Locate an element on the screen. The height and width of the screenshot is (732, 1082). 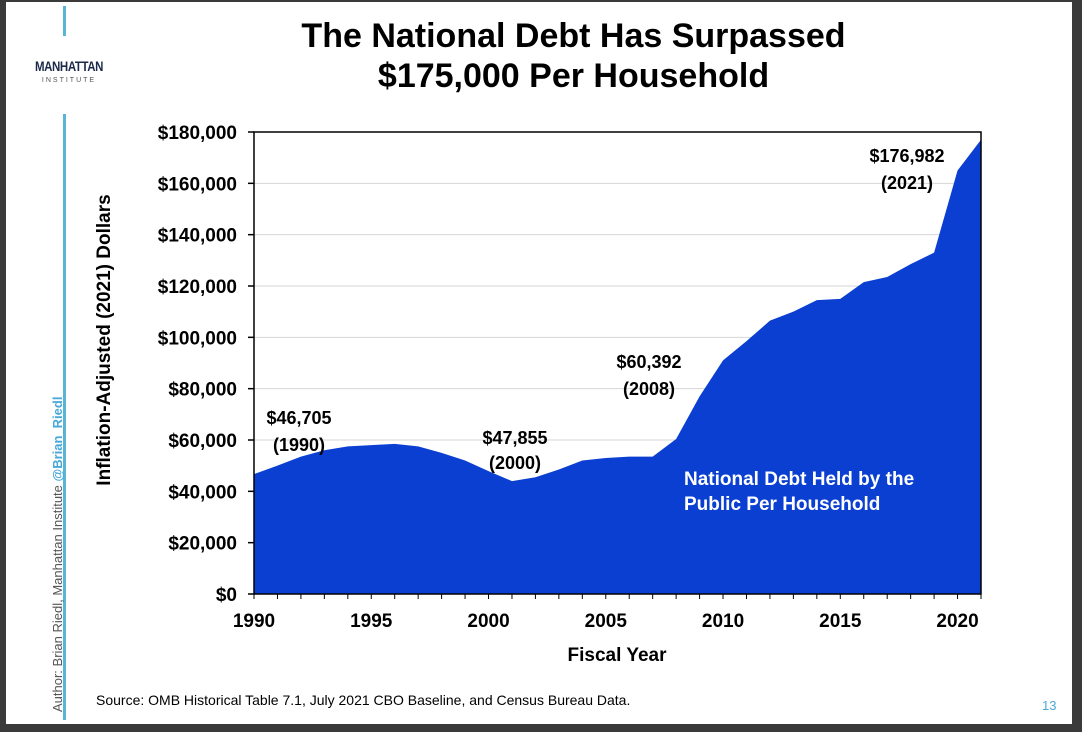
x-tick-label: 1990 is located at coordinates (254, 621).